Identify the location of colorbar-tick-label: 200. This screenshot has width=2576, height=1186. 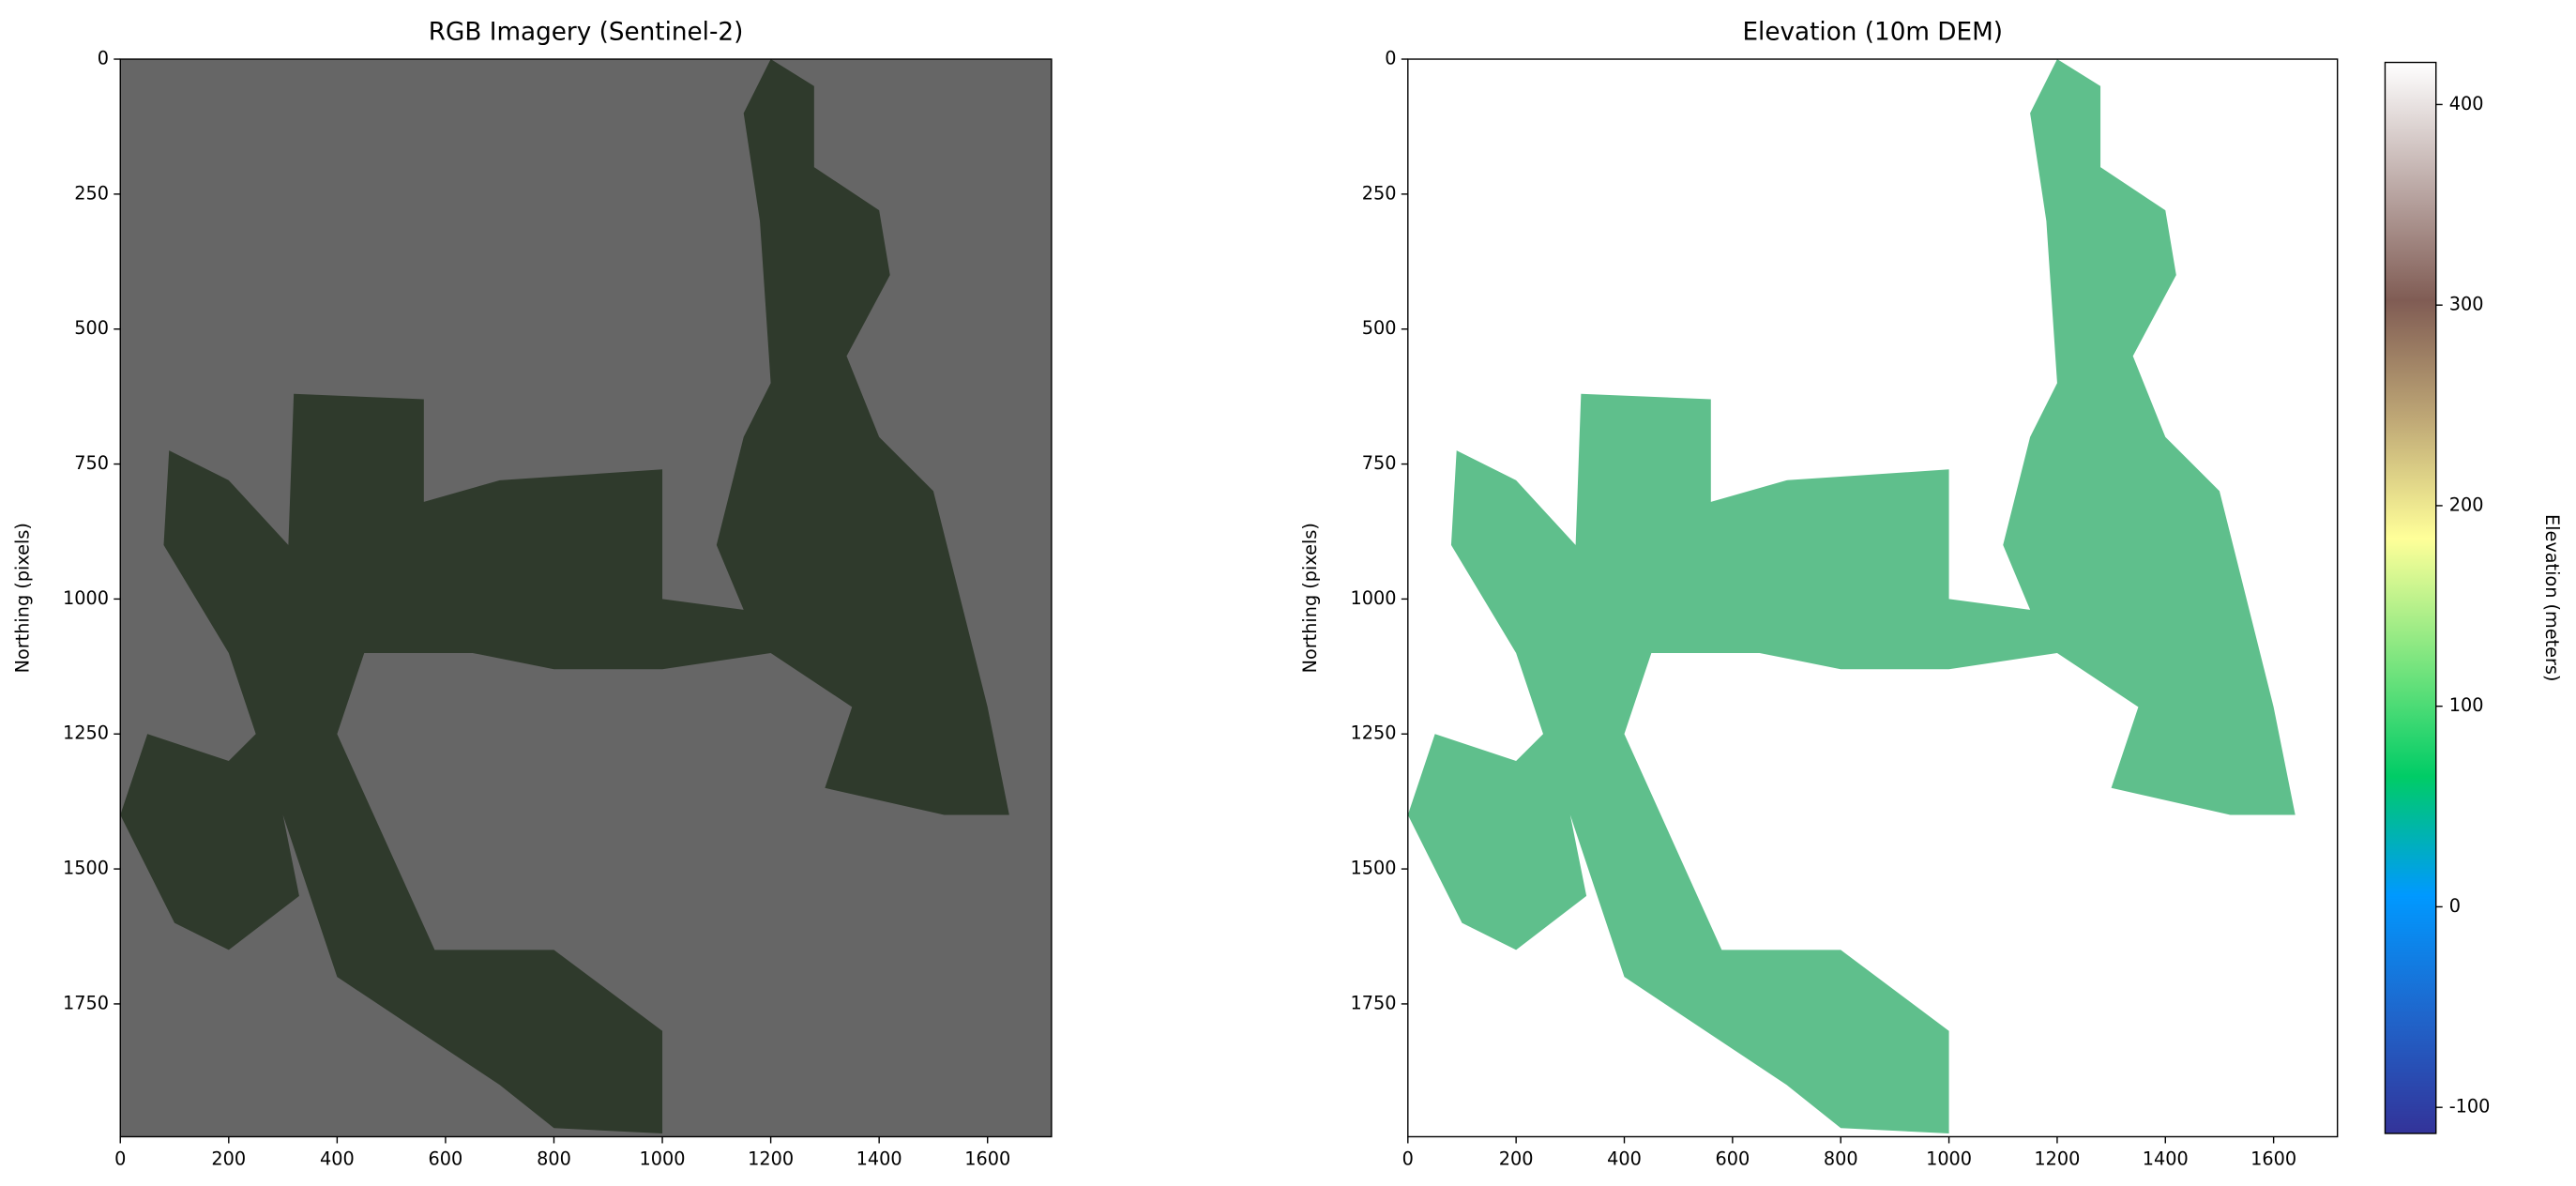
(2466, 504).